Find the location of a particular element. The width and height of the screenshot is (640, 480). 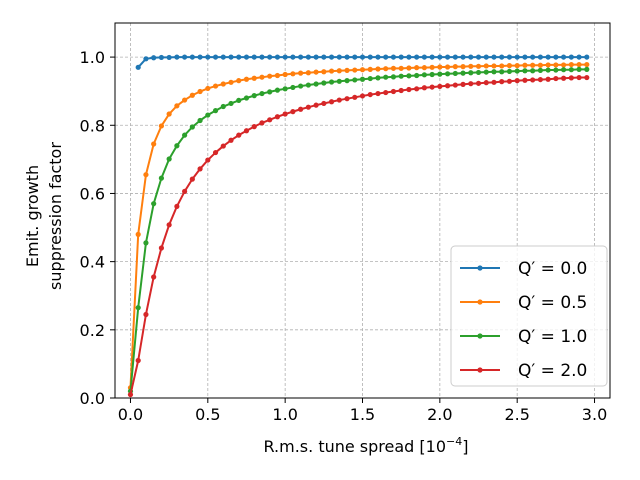

y-axis-label-line2: suppression factor is located at coordinates (55, 216).